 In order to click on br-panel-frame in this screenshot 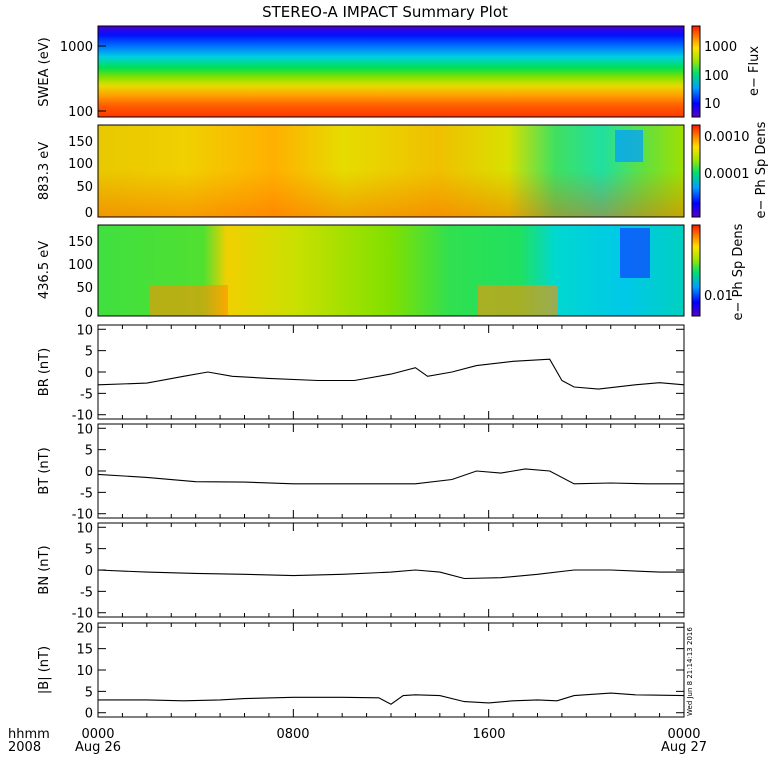, I will do `click(391, 372)`.